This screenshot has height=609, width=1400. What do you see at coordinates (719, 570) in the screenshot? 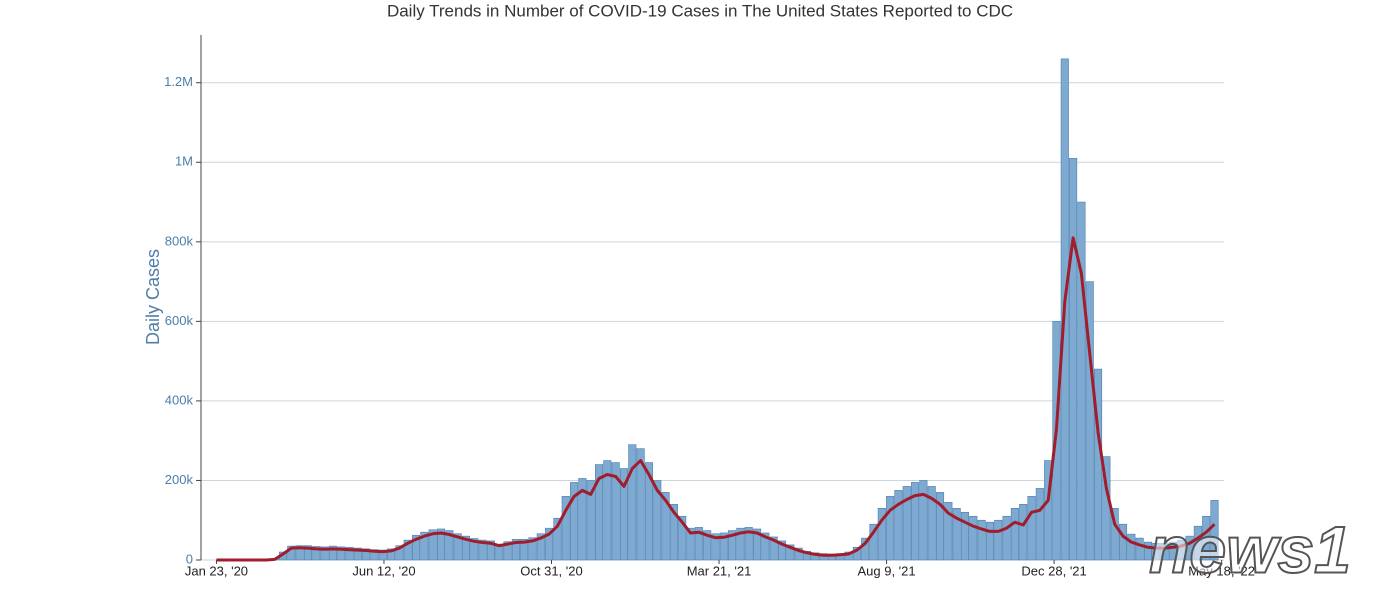
I see `x-tick-label: Mar 21, '21` at bounding box center [719, 570].